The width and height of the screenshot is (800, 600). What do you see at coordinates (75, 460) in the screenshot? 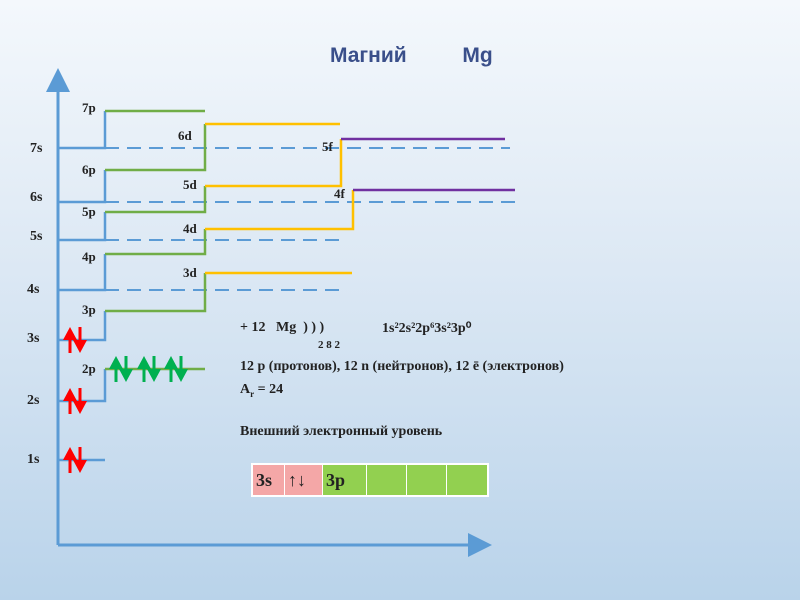
I see `electron-pair-1s` at bounding box center [75, 460].